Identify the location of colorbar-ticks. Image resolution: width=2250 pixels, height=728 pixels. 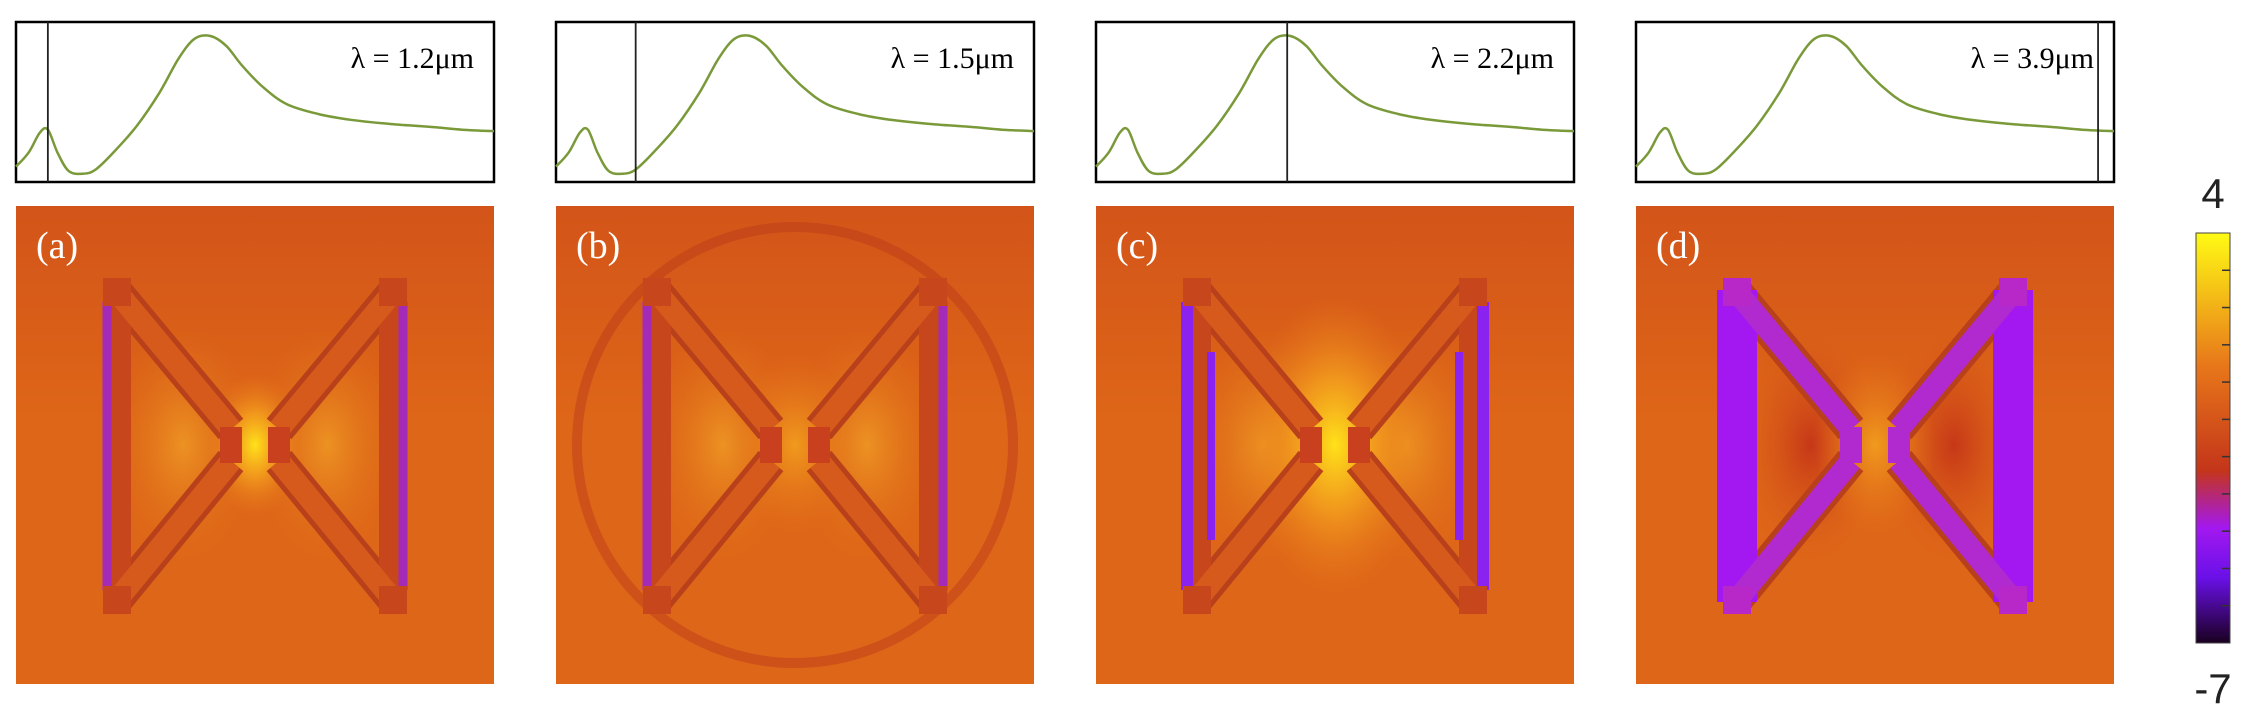
(2226, 438).